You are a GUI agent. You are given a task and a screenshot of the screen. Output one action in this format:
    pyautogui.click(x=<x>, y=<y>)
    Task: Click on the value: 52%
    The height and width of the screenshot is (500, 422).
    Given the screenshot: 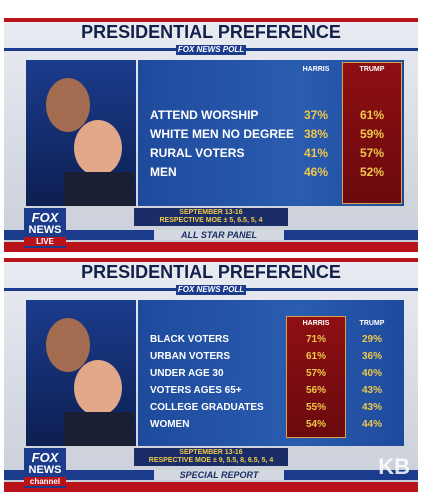 What is the action you would take?
    pyautogui.click(x=372, y=172)
    